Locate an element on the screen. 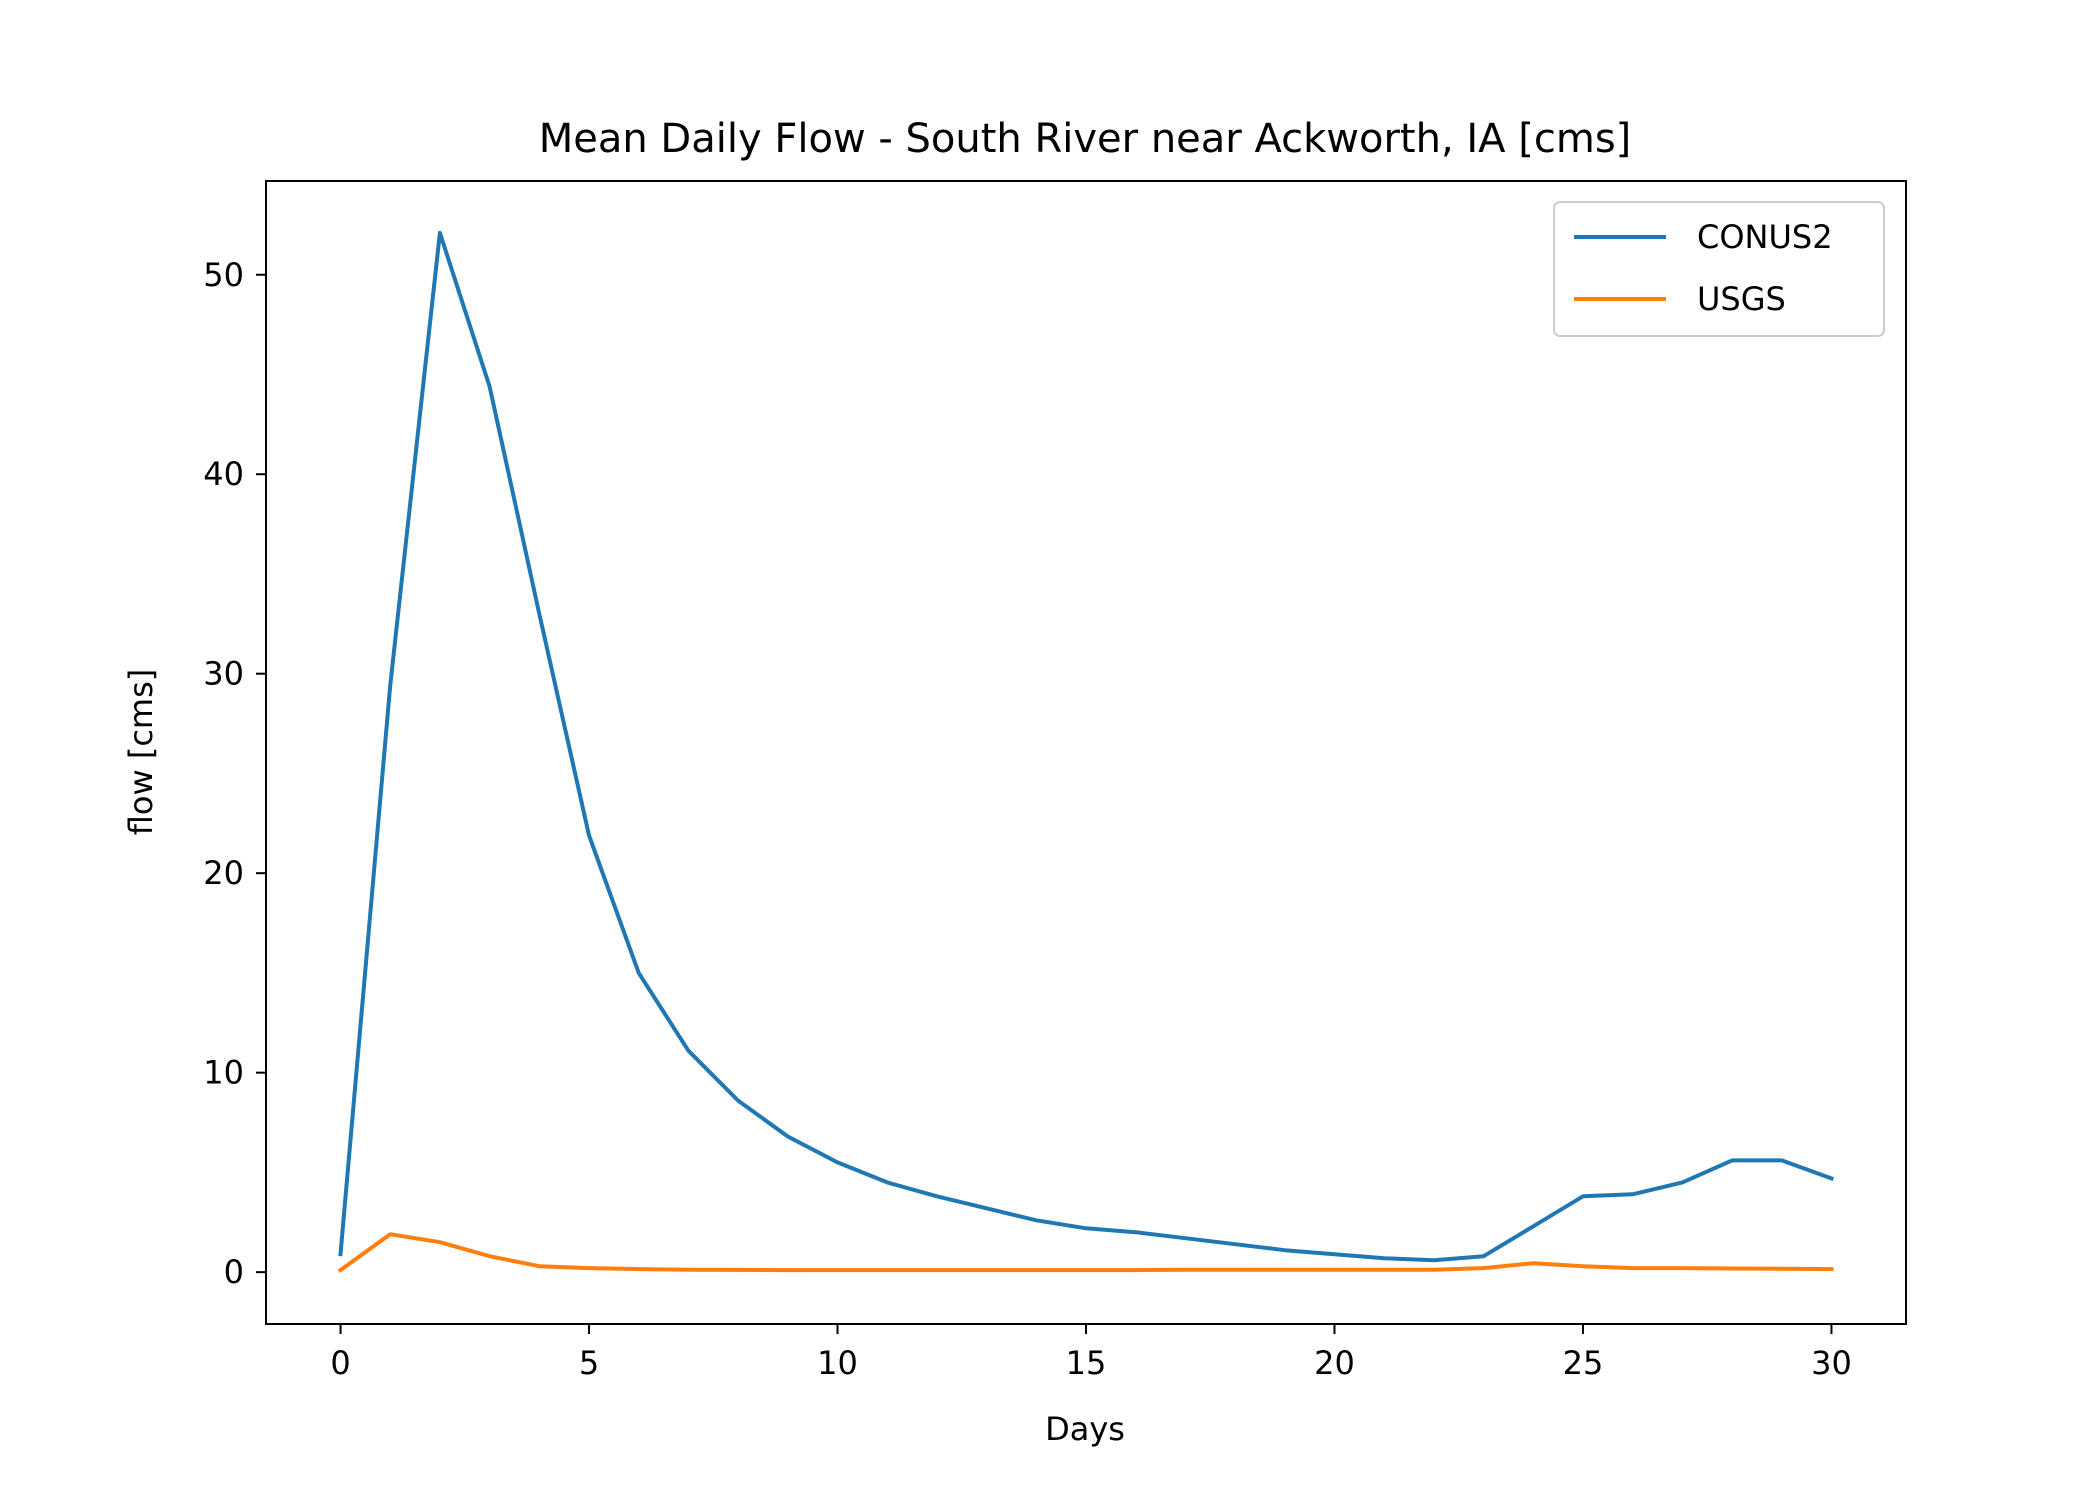 Image resolution: width=2100 pixels, height=1500 pixels. legend: CONUS2 USGS is located at coordinates (1719, 269).